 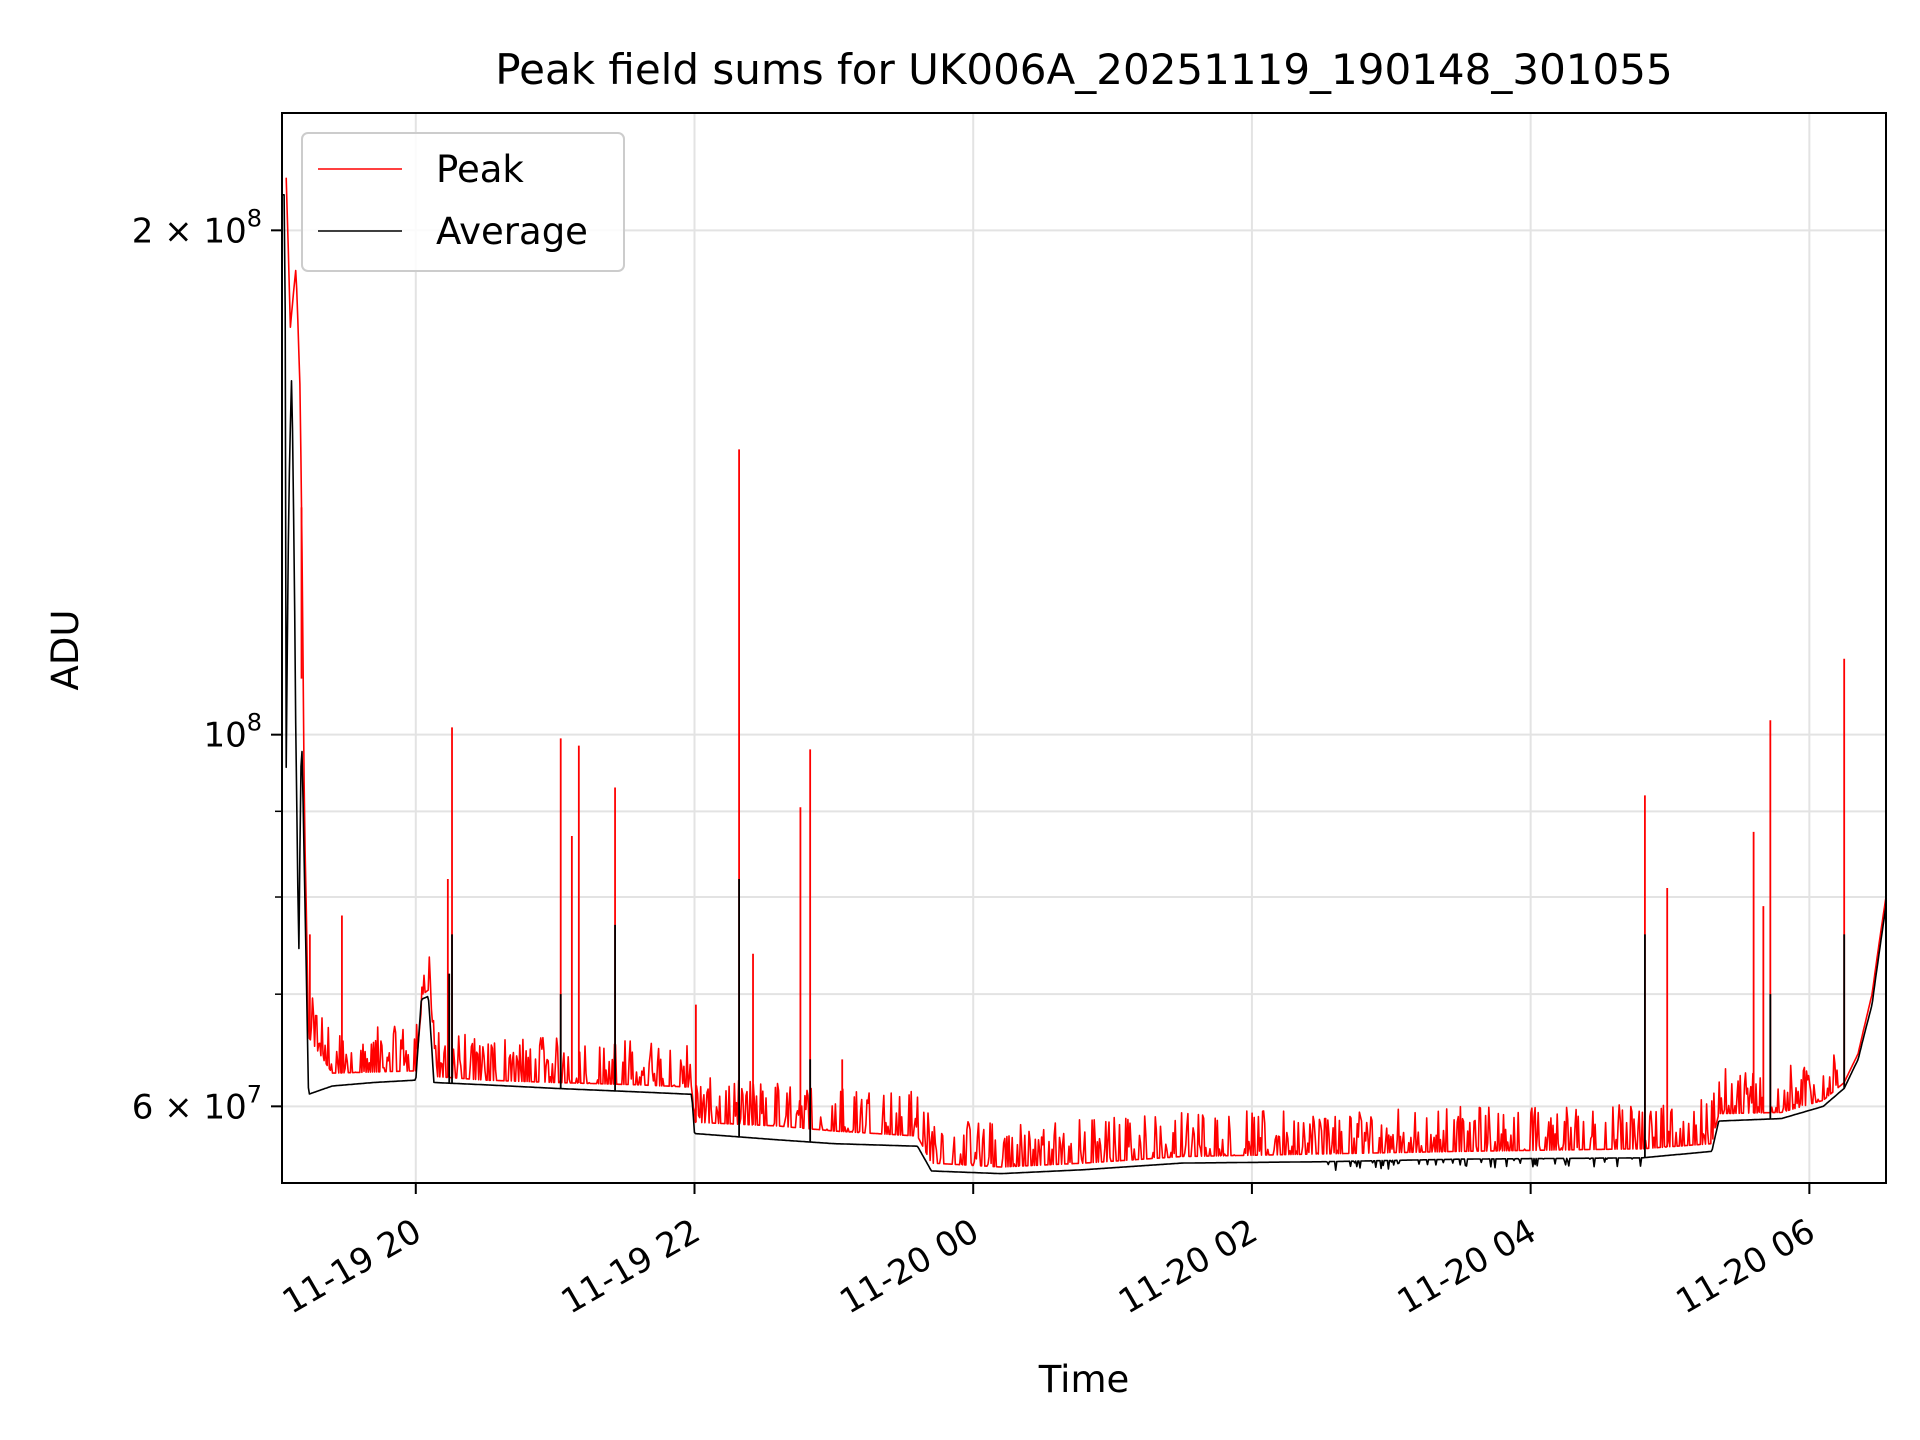 What do you see at coordinates (512, 231) in the screenshot?
I see `legend-average-label: Average` at bounding box center [512, 231].